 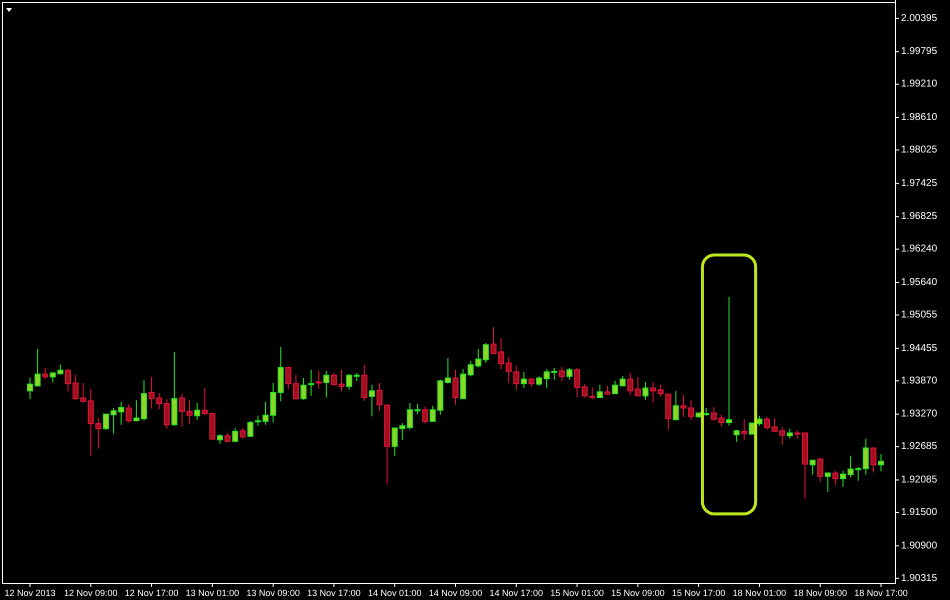 What do you see at coordinates (820, 593) in the screenshot?
I see `x-tick-label: 18 Nov 09:00` at bounding box center [820, 593].